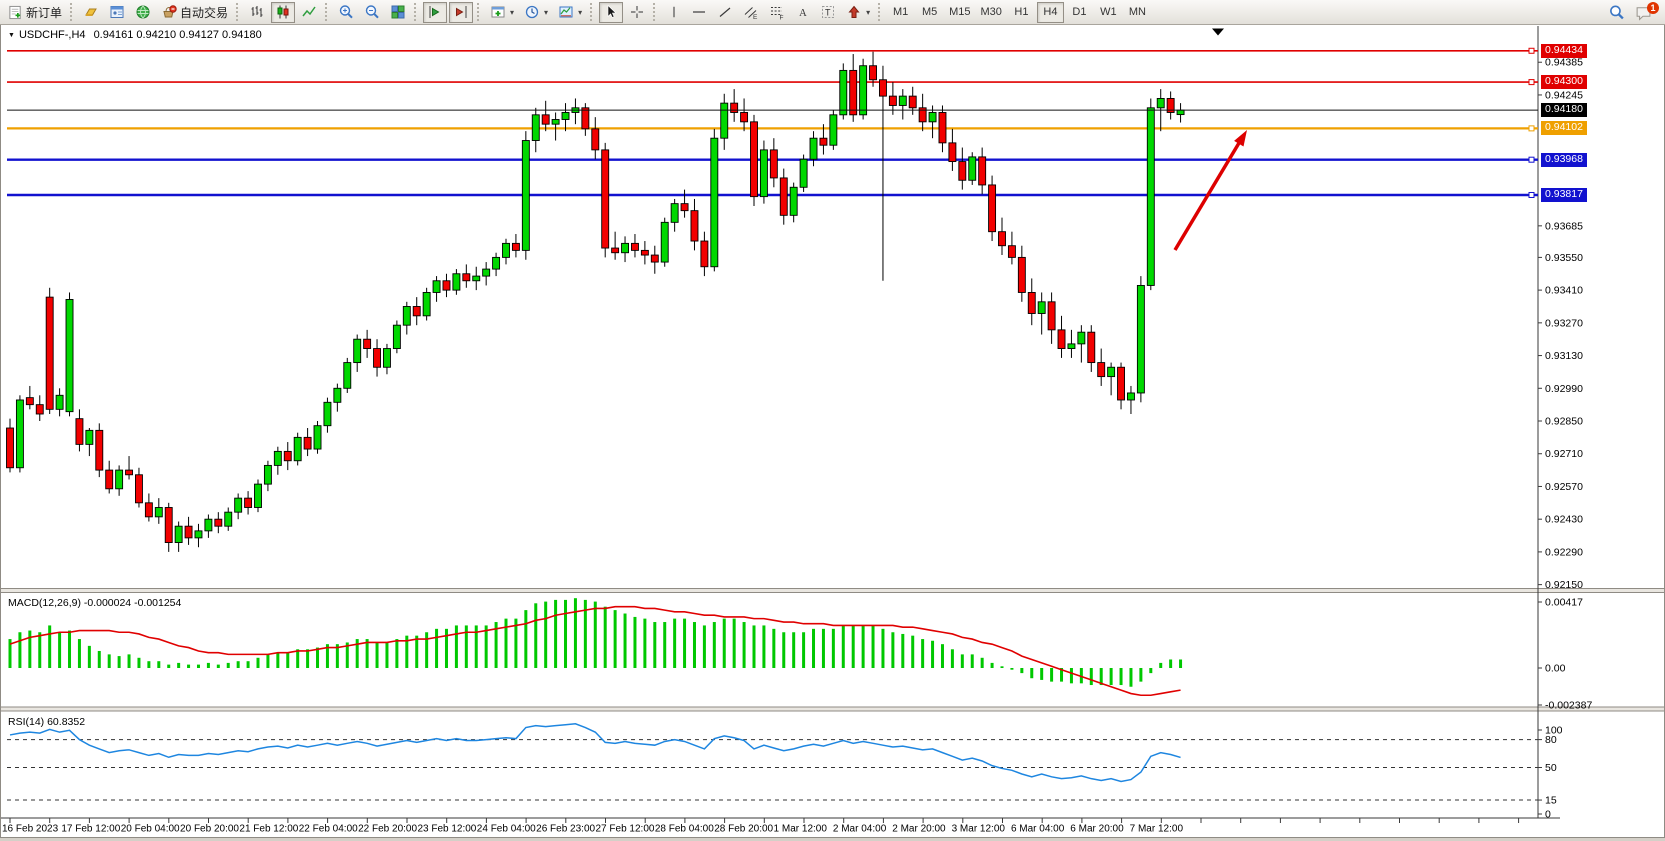  Describe the element at coordinates (35, 12) in the screenshot. I see `new-order-button: 新订单` at that location.